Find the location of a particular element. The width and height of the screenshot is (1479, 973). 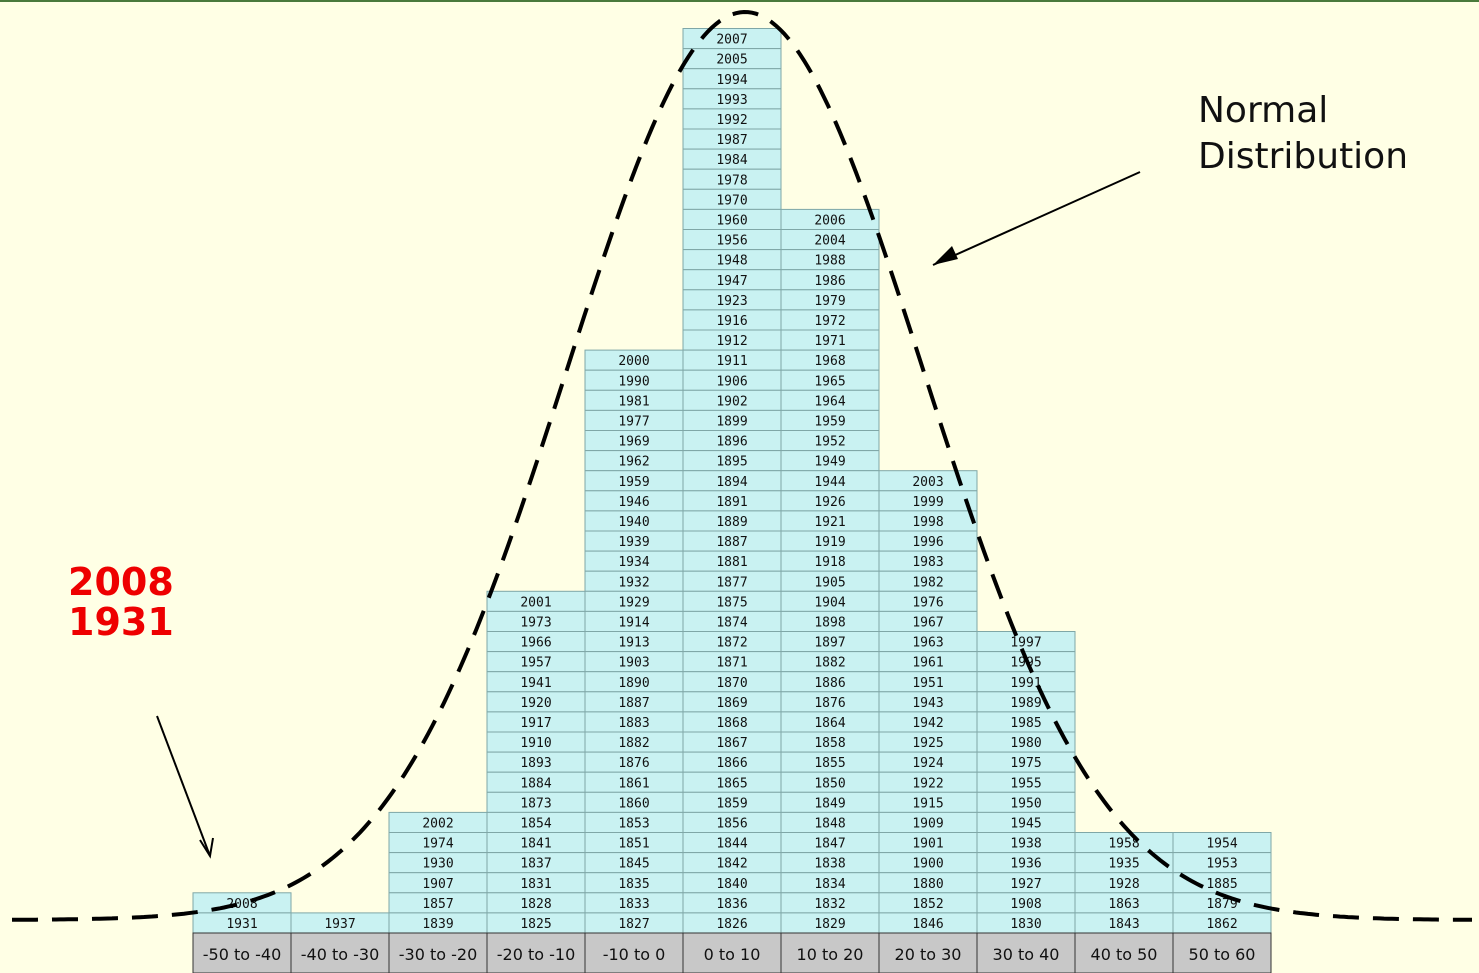

bar-cell-label: 1863 is located at coordinates (1123, 904).